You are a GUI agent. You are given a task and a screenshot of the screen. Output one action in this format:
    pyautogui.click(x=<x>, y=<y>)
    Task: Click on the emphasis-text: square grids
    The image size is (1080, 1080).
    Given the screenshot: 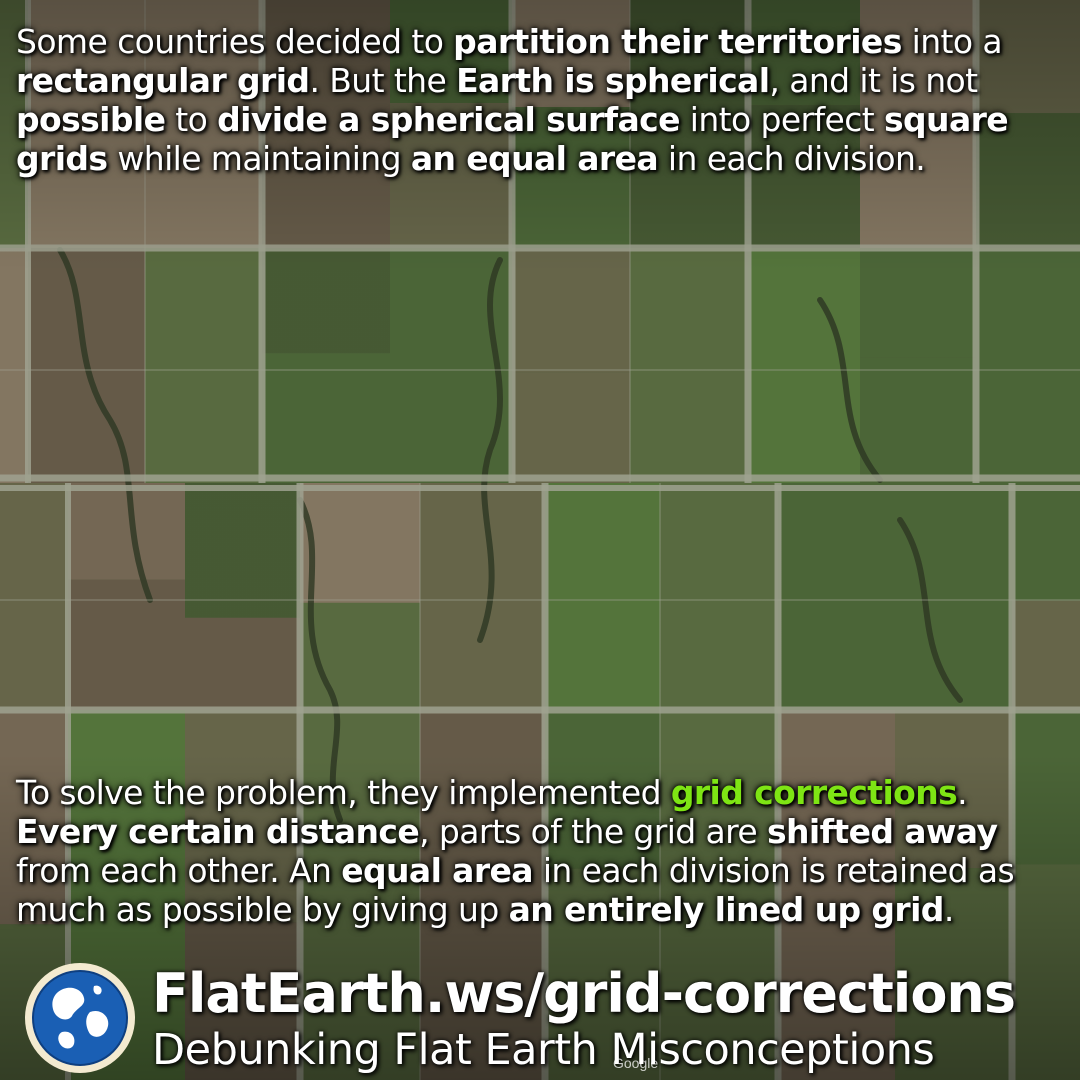 What is the action you would take?
    pyautogui.click(x=512, y=139)
    